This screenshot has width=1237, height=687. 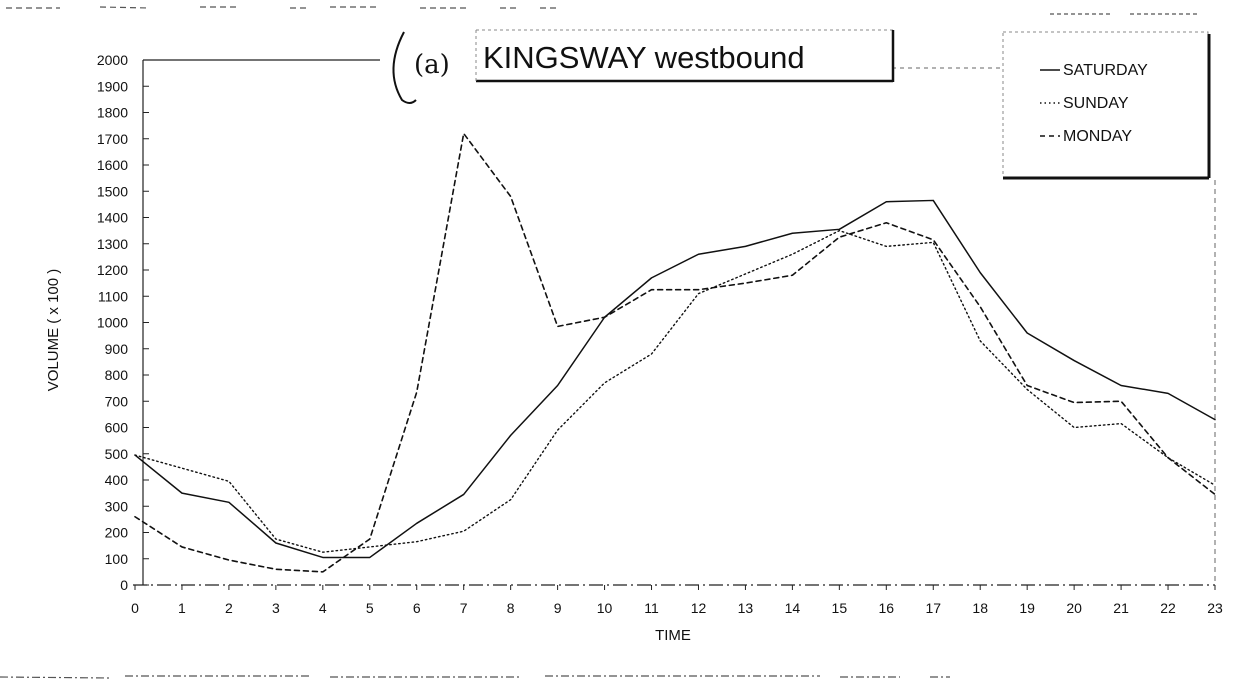 I want to click on y-tick-label: 1100, so click(x=113, y=296).